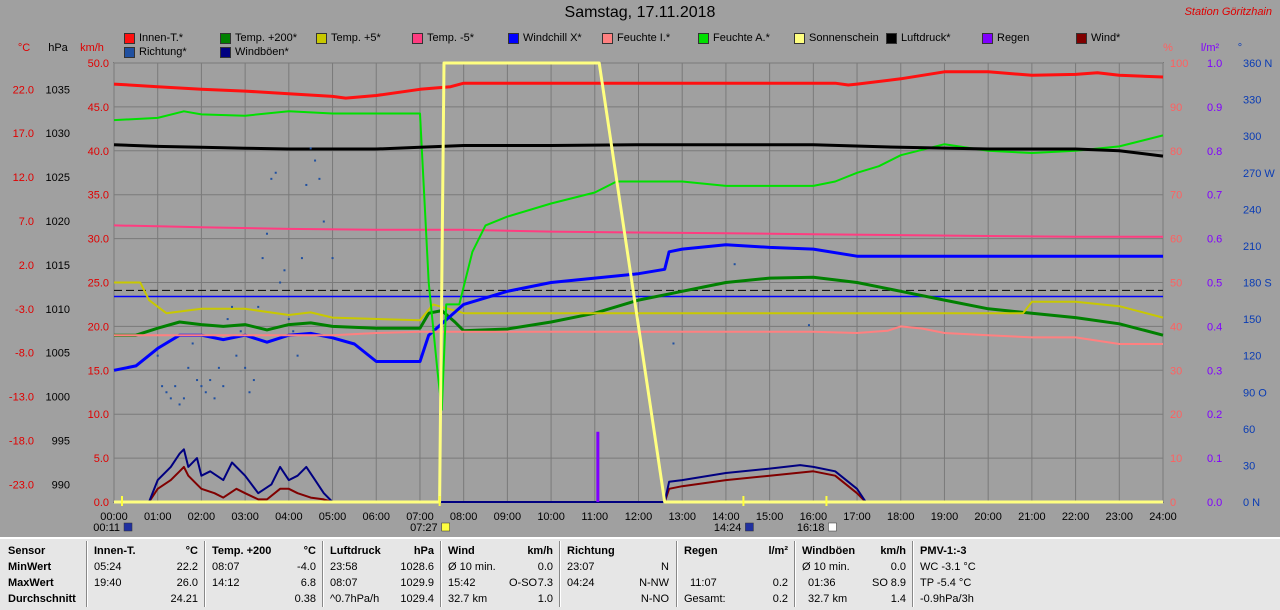 This screenshot has width=1280, height=610. I want to click on legend-item: Temp. -5*, so click(443, 38).